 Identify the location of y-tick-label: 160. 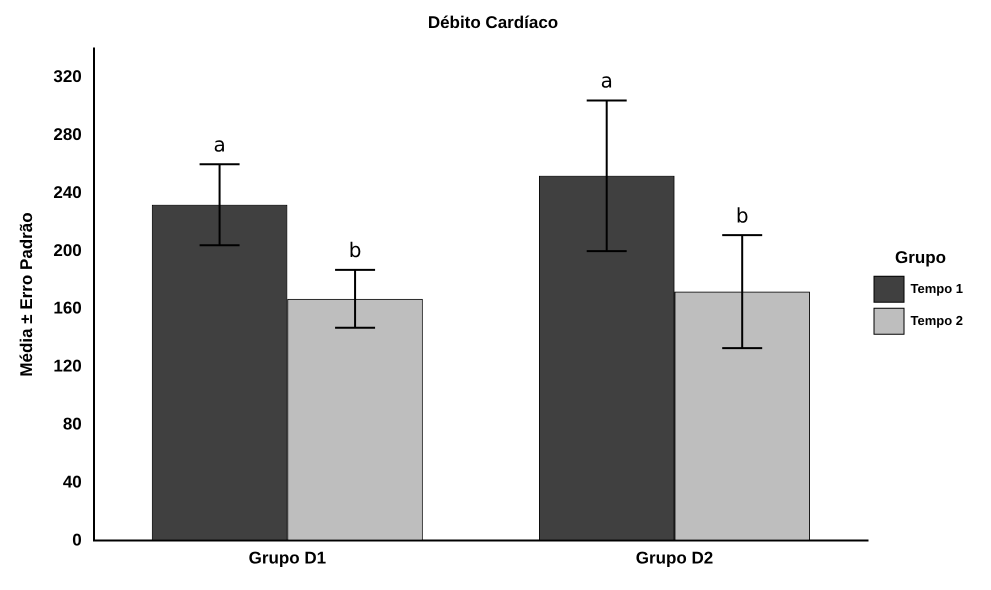
(67, 308).